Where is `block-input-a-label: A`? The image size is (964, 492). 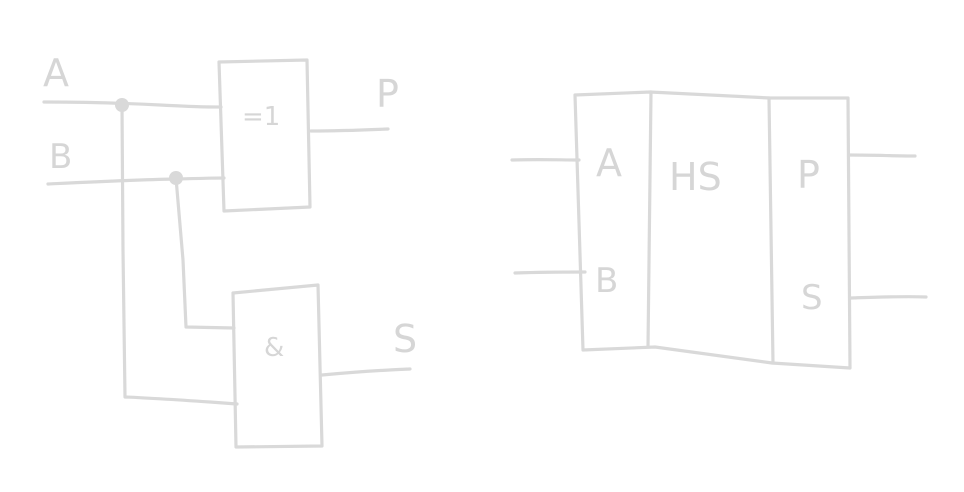
block-input-a-label: A is located at coordinates (609, 163).